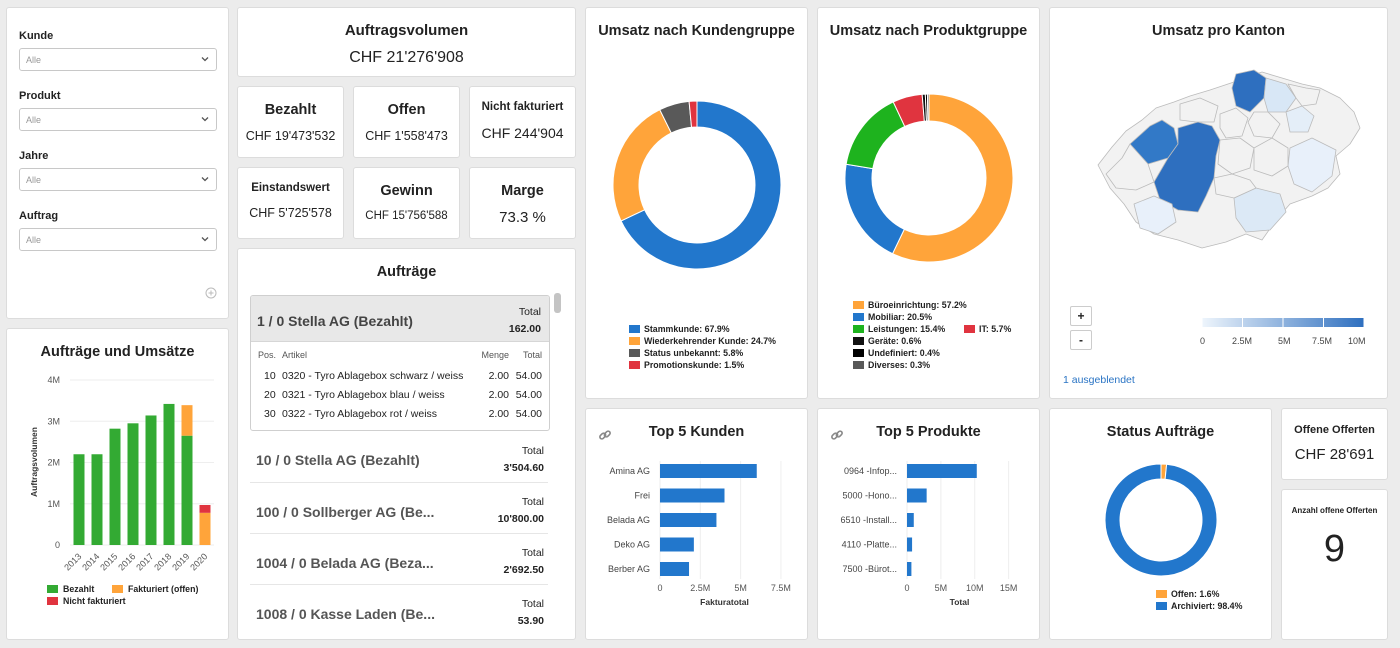 The width and height of the screenshot is (1400, 648). Describe the element at coordinates (399, 613) in the screenshot. I see `order-row: 1008 / 0 Kasse Laden (Be... Total 53.90` at that location.